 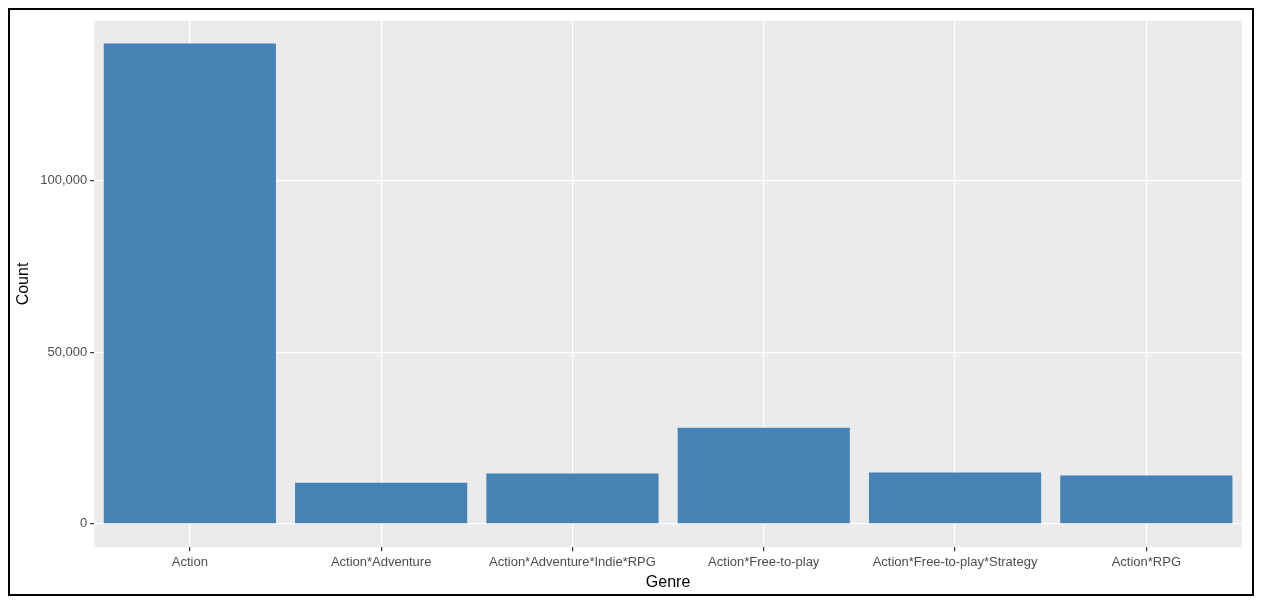 I want to click on x-tick-label: Action, so click(x=189, y=561).